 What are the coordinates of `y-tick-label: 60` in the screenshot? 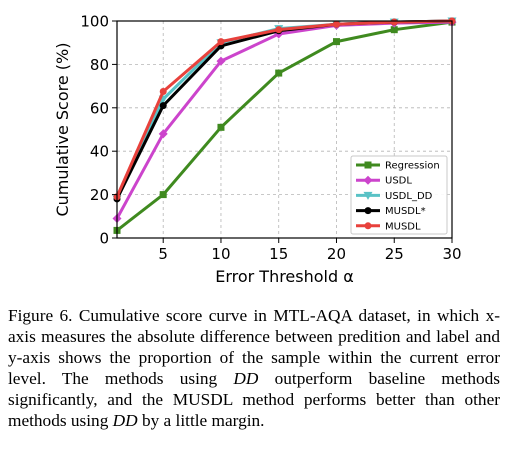 It's located at (99, 108).